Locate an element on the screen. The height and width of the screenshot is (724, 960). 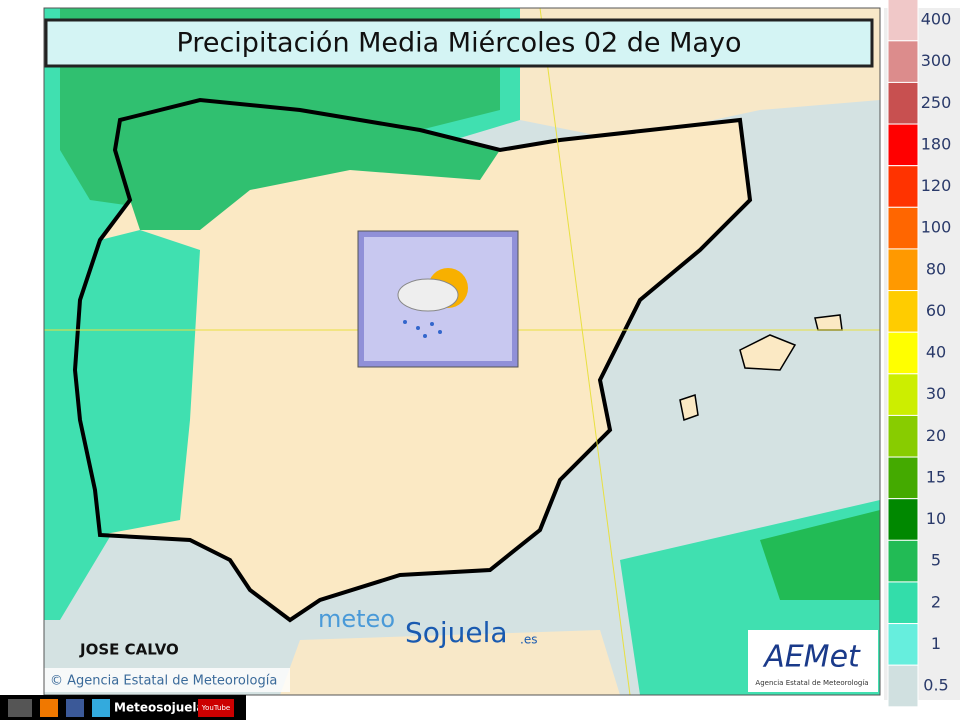
source-bg is located at coordinates (167, 680).